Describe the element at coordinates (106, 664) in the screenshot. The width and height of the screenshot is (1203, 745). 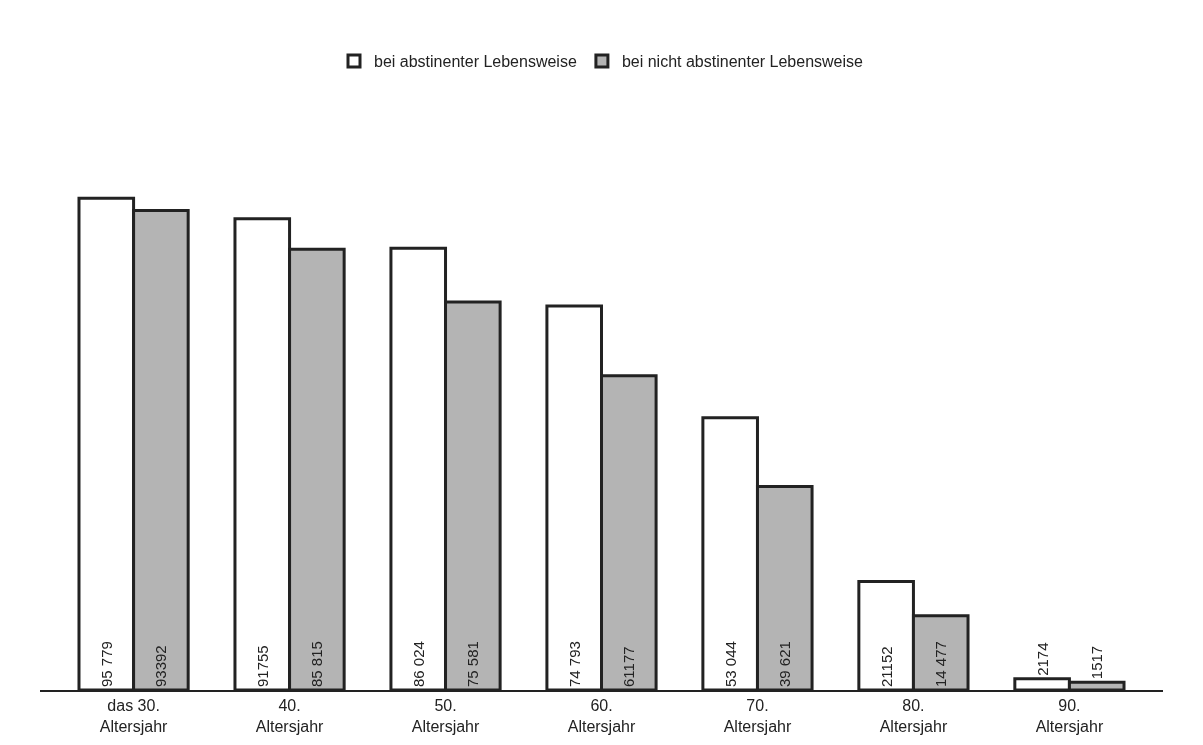
I see `data-label: 95 779` at that location.